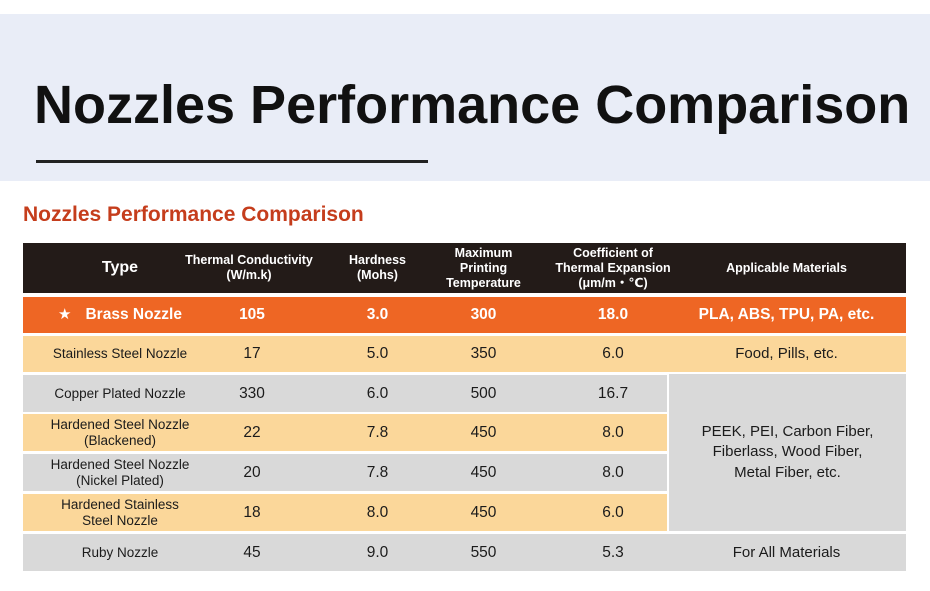 This screenshot has width=930, height=591. What do you see at coordinates (786, 354) in the screenshot?
I see `row-materials: Food, Pills, etc.` at bounding box center [786, 354].